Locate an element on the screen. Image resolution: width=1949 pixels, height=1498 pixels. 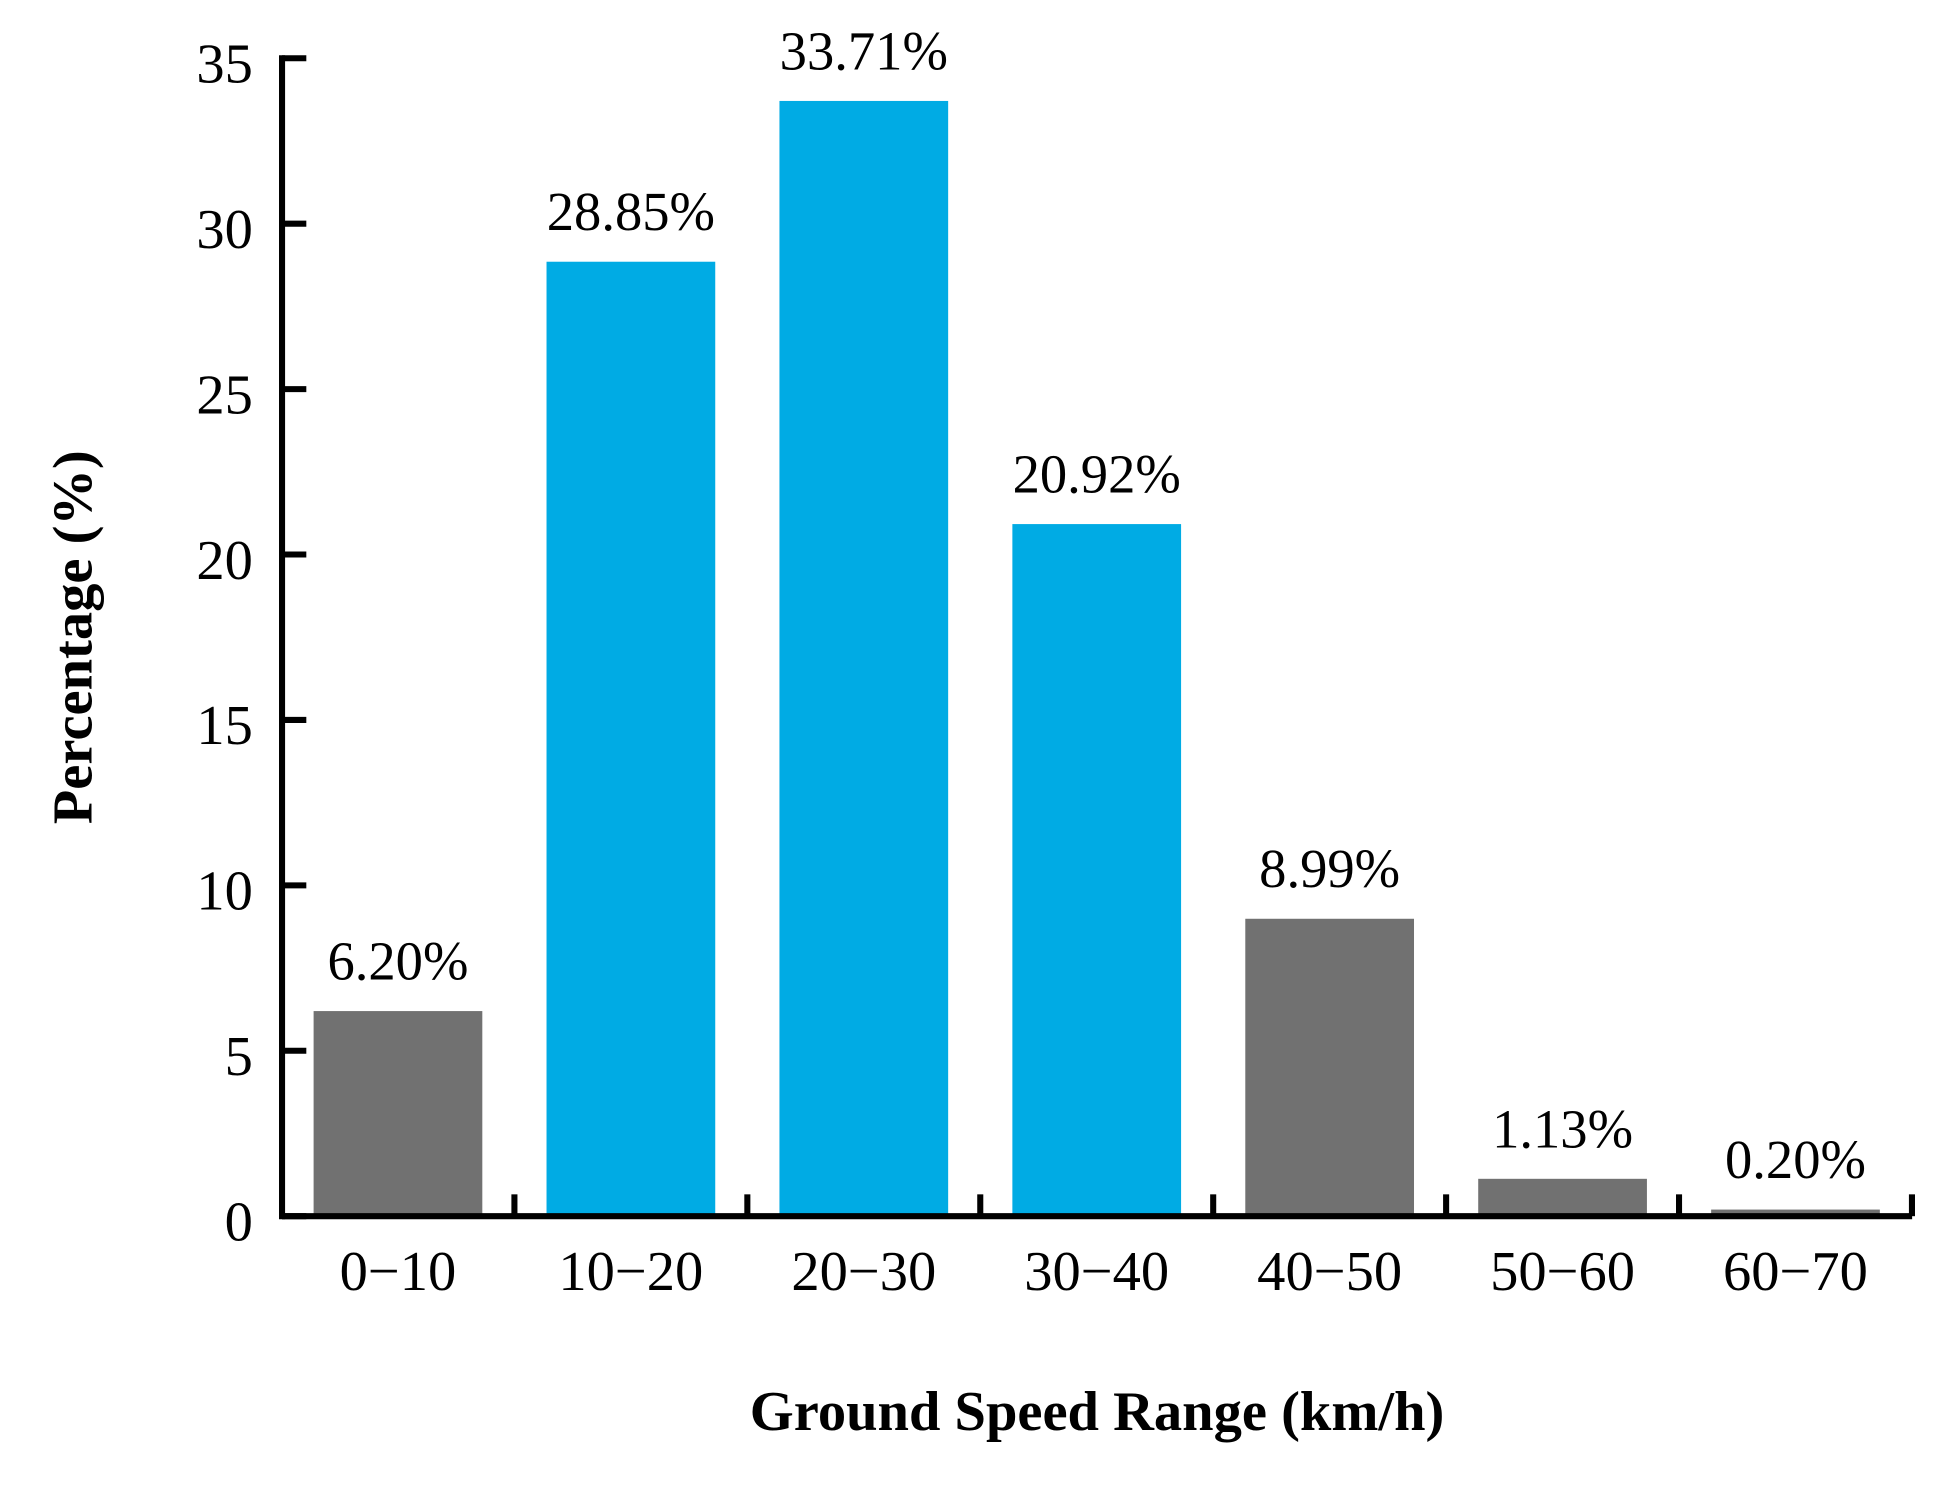
y-tick-label-35: 35 is located at coordinates (224, 65).